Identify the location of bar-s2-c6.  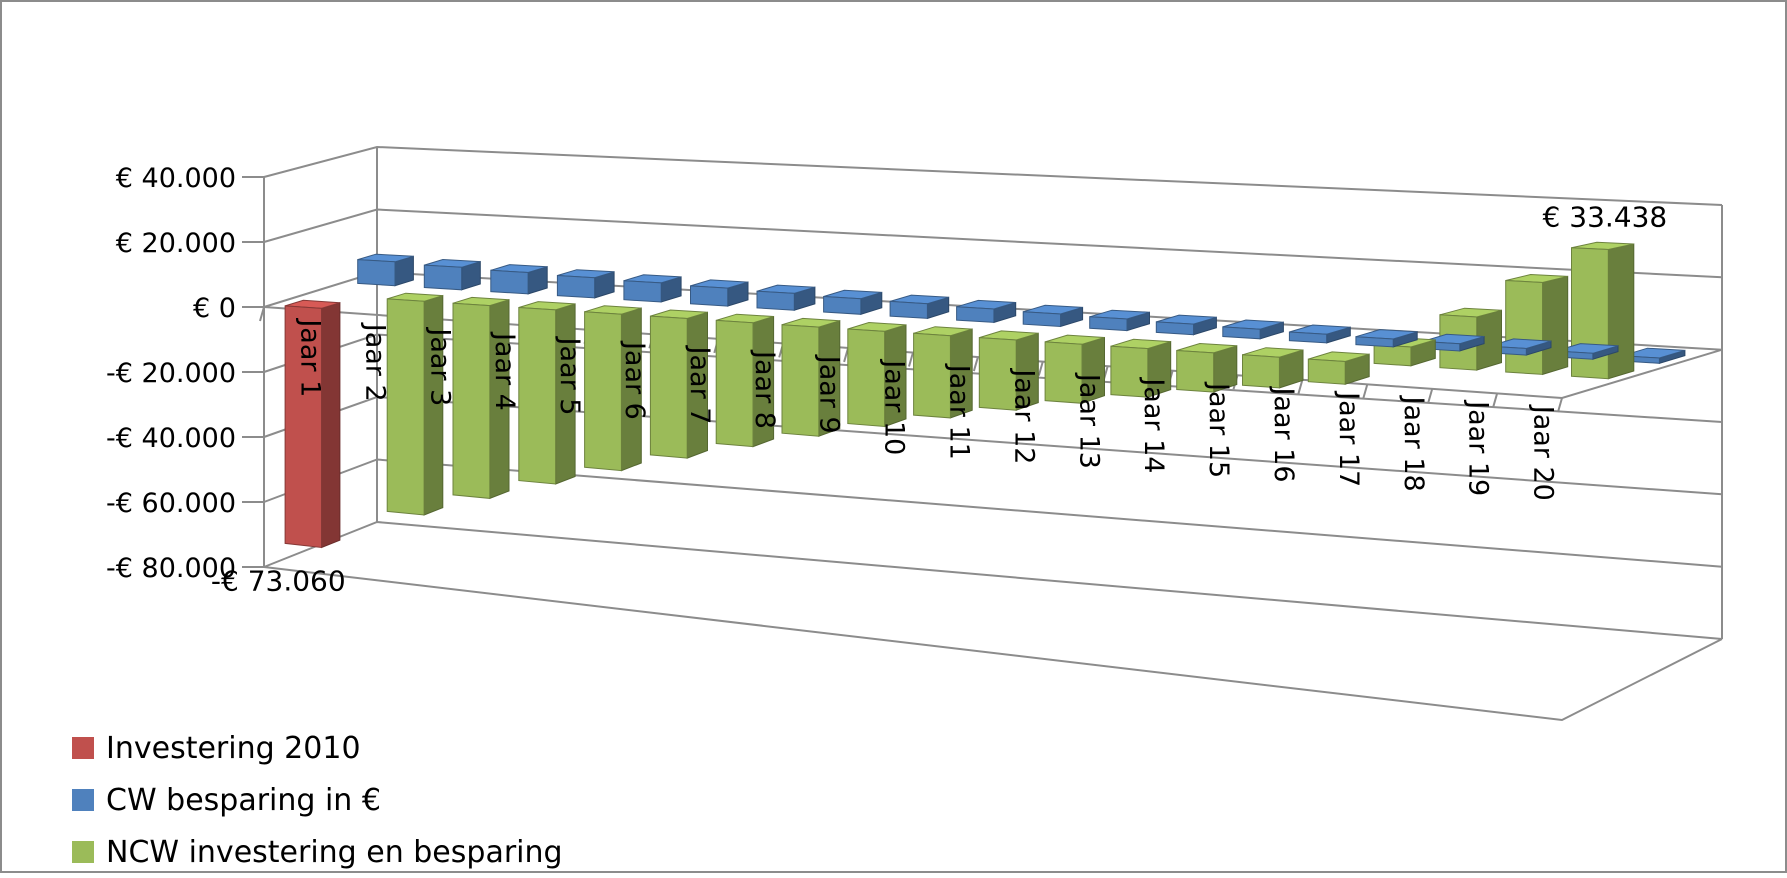
(668, 387).